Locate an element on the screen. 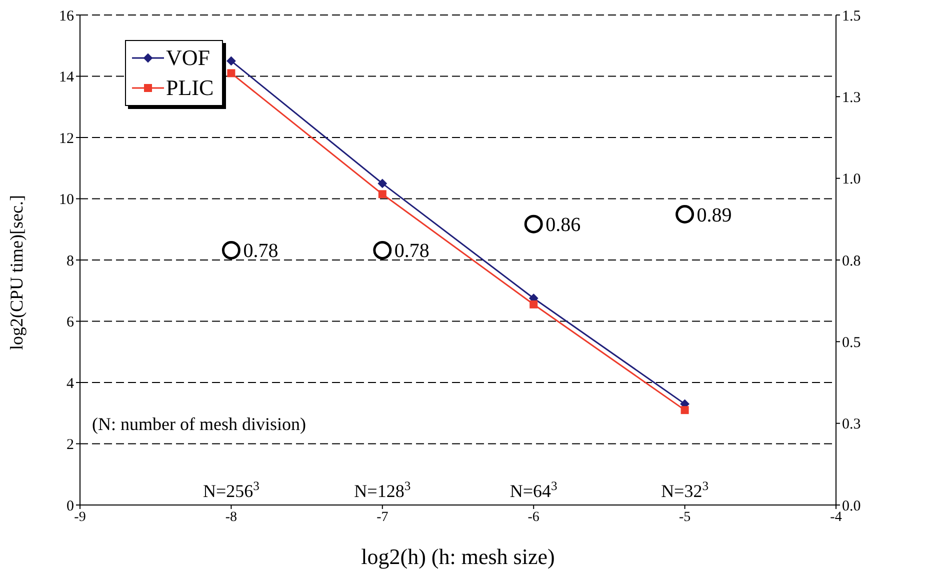 The image size is (946, 587). annotation: N=256$^{3}$ is located at coordinates (231, 490).